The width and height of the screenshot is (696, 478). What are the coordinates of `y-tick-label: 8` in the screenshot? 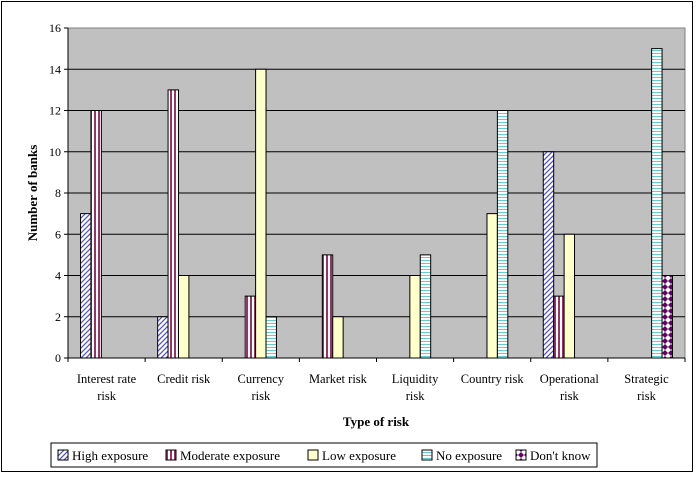 It's located at (58, 193).